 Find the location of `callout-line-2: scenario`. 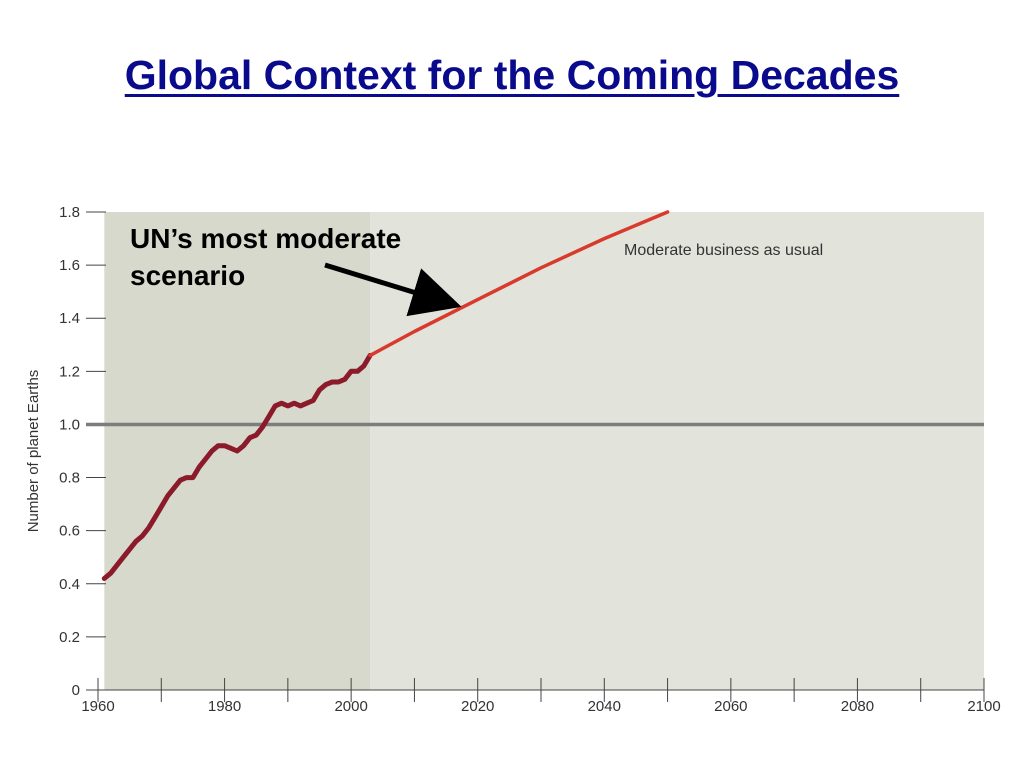

callout-line-2: scenario is located at coordinates (187, 275).